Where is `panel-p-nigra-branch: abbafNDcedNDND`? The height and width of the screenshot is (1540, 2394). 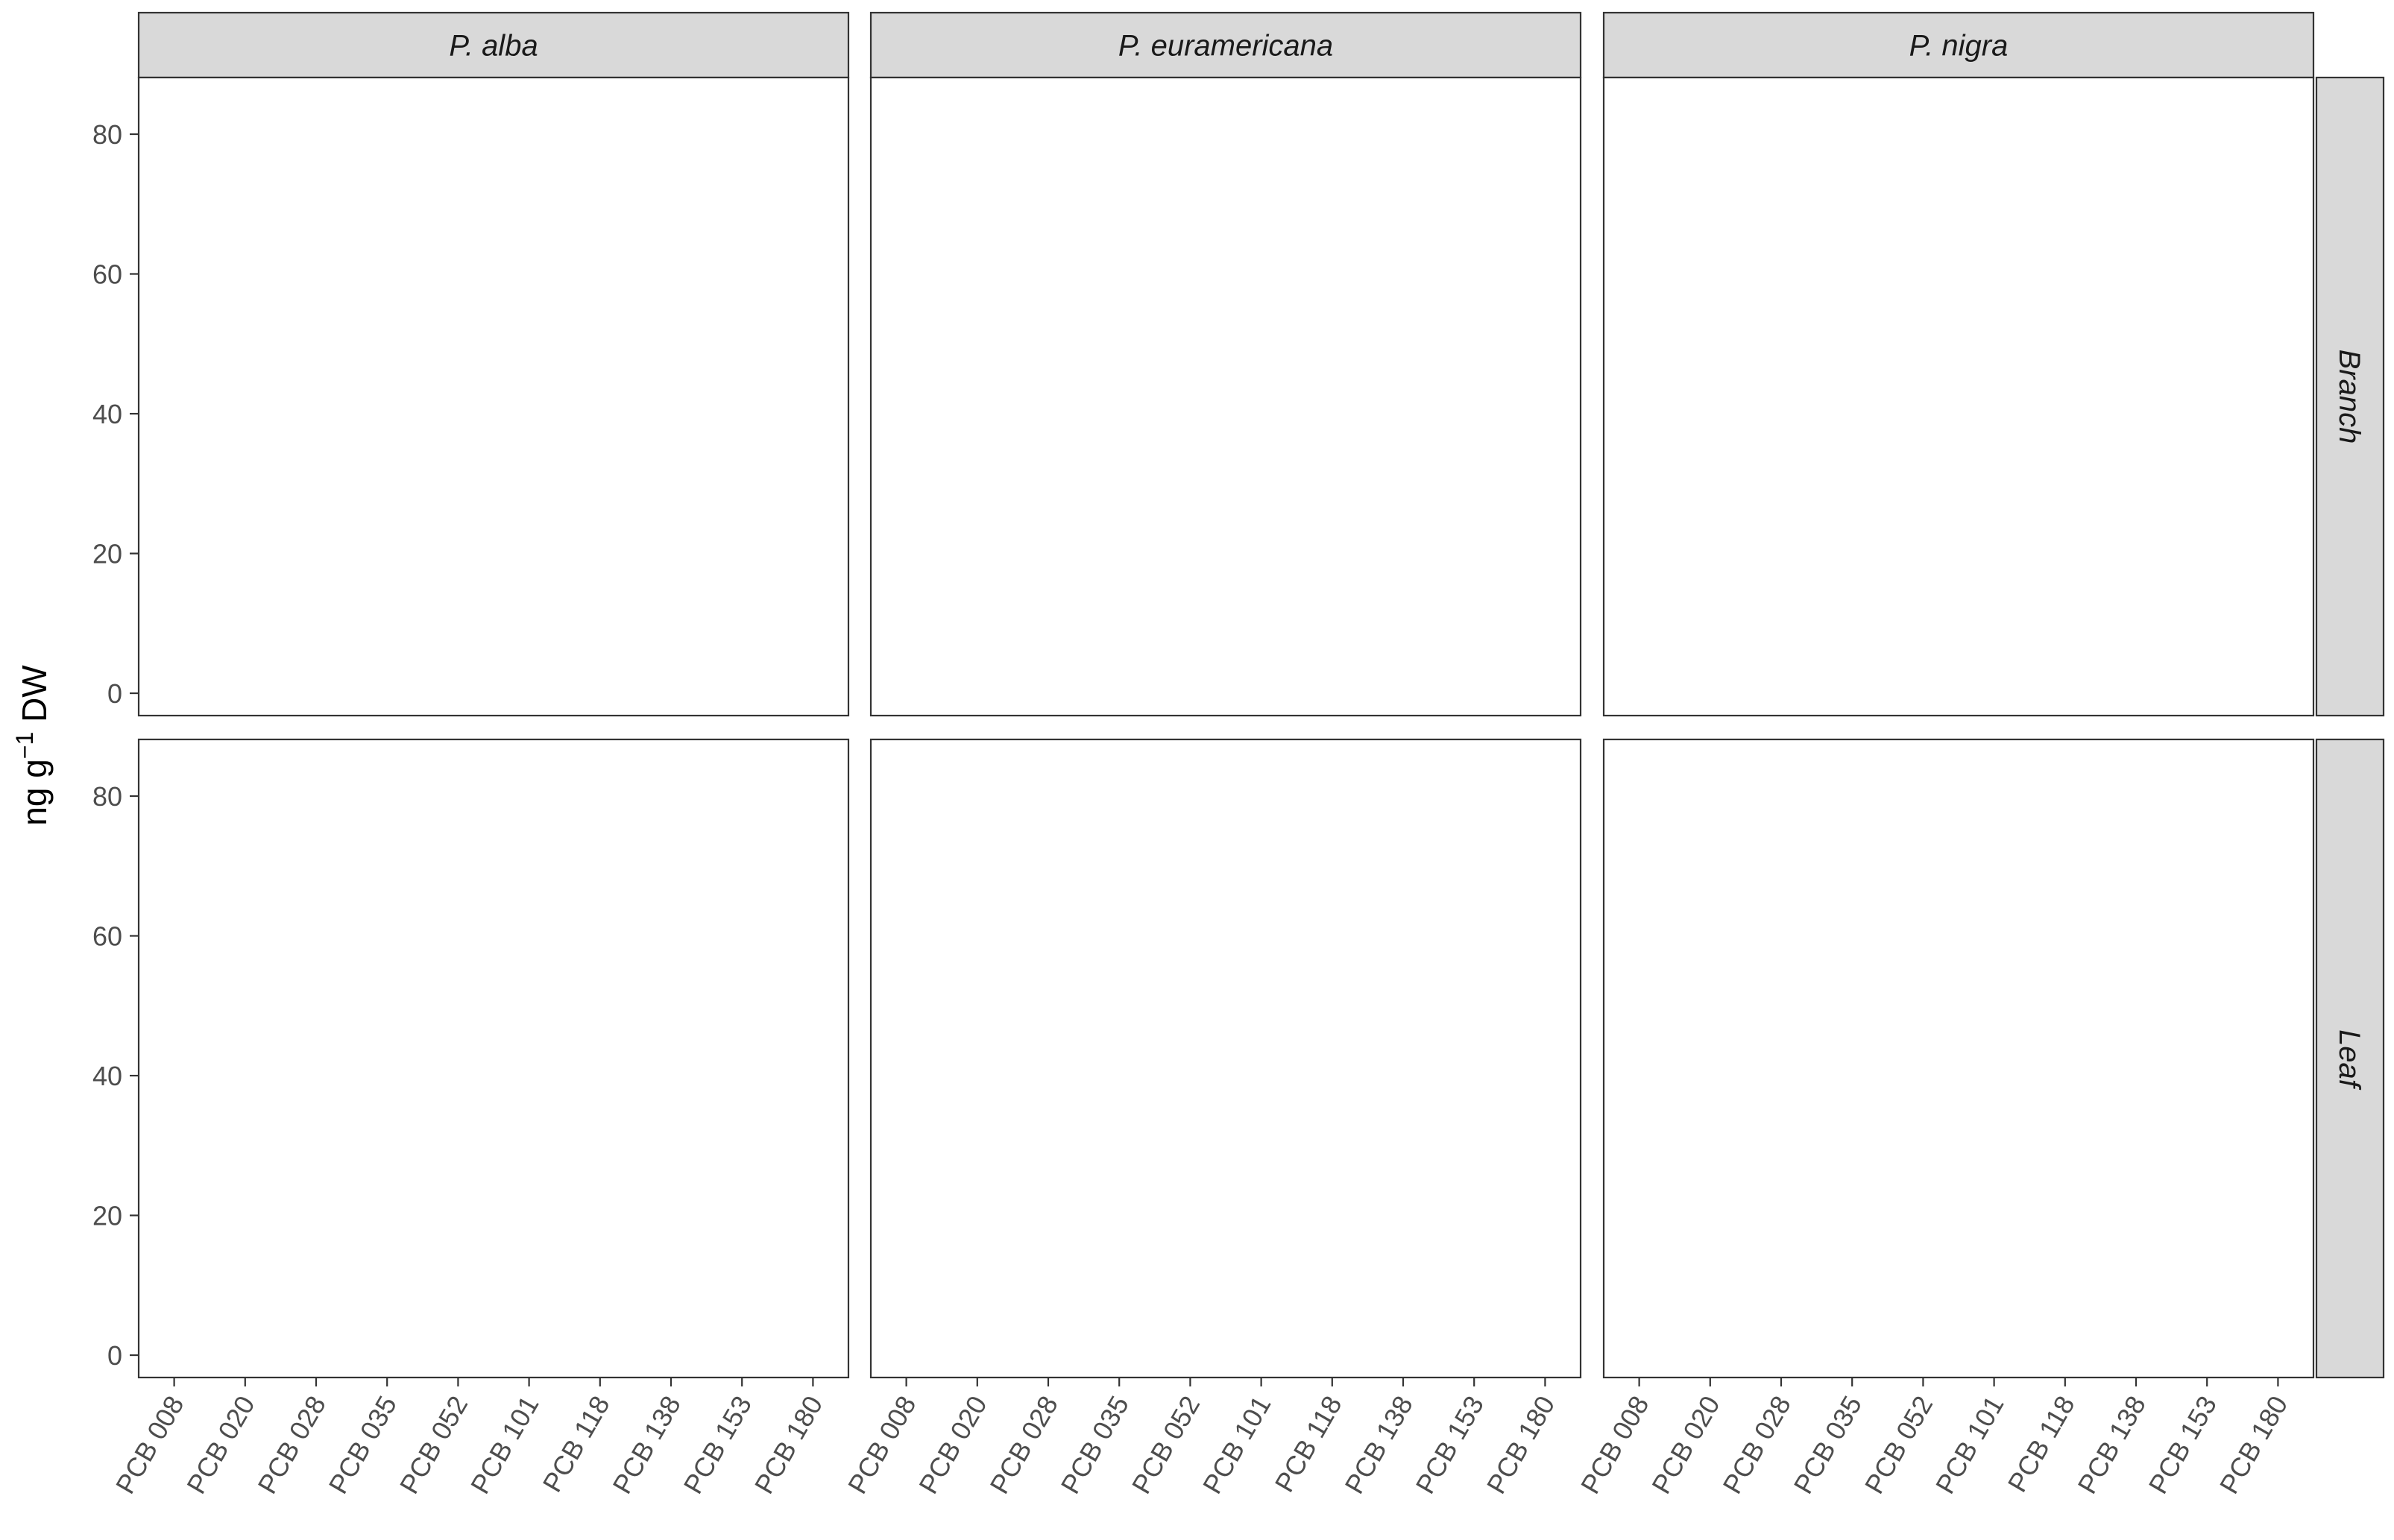 panel-p-nigra-branch: abbafNDcedNDND is located at coordinates (1958, 396).